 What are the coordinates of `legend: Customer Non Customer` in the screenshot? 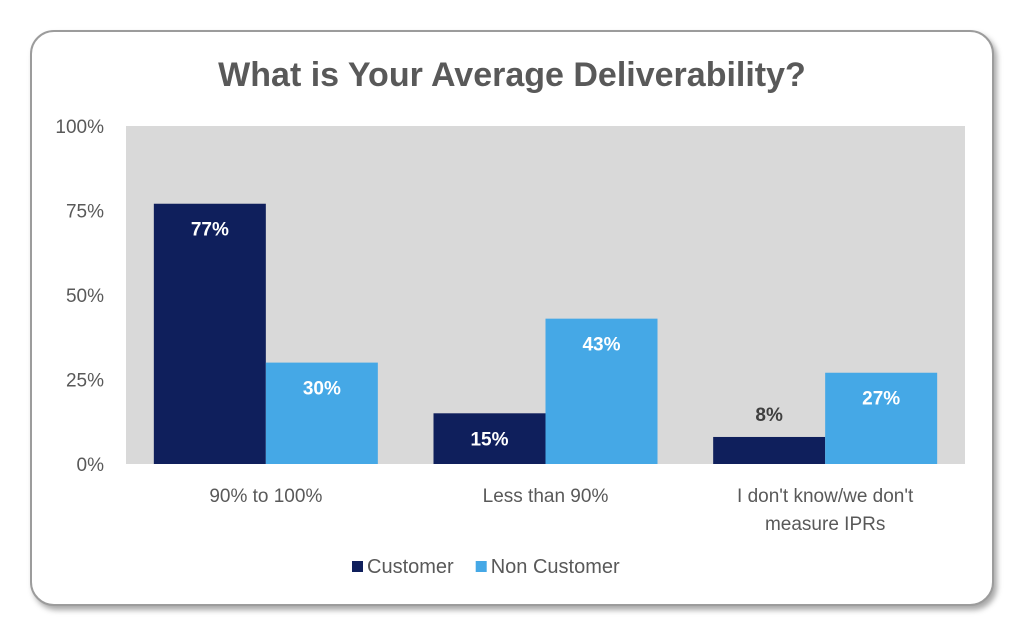 It's located at (486, 567).